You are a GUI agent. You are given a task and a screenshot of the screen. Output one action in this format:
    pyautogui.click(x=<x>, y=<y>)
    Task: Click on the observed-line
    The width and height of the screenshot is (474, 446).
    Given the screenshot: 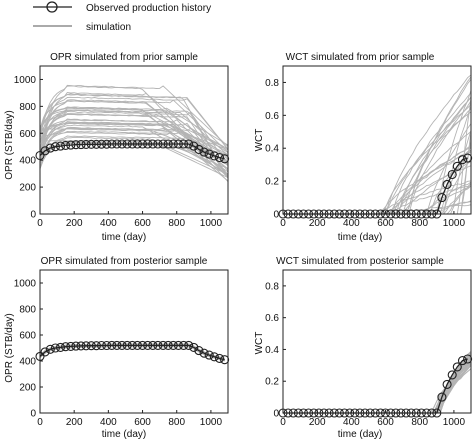 What is the action you would take?
    pyautogui.click(x=132, y=352)
    